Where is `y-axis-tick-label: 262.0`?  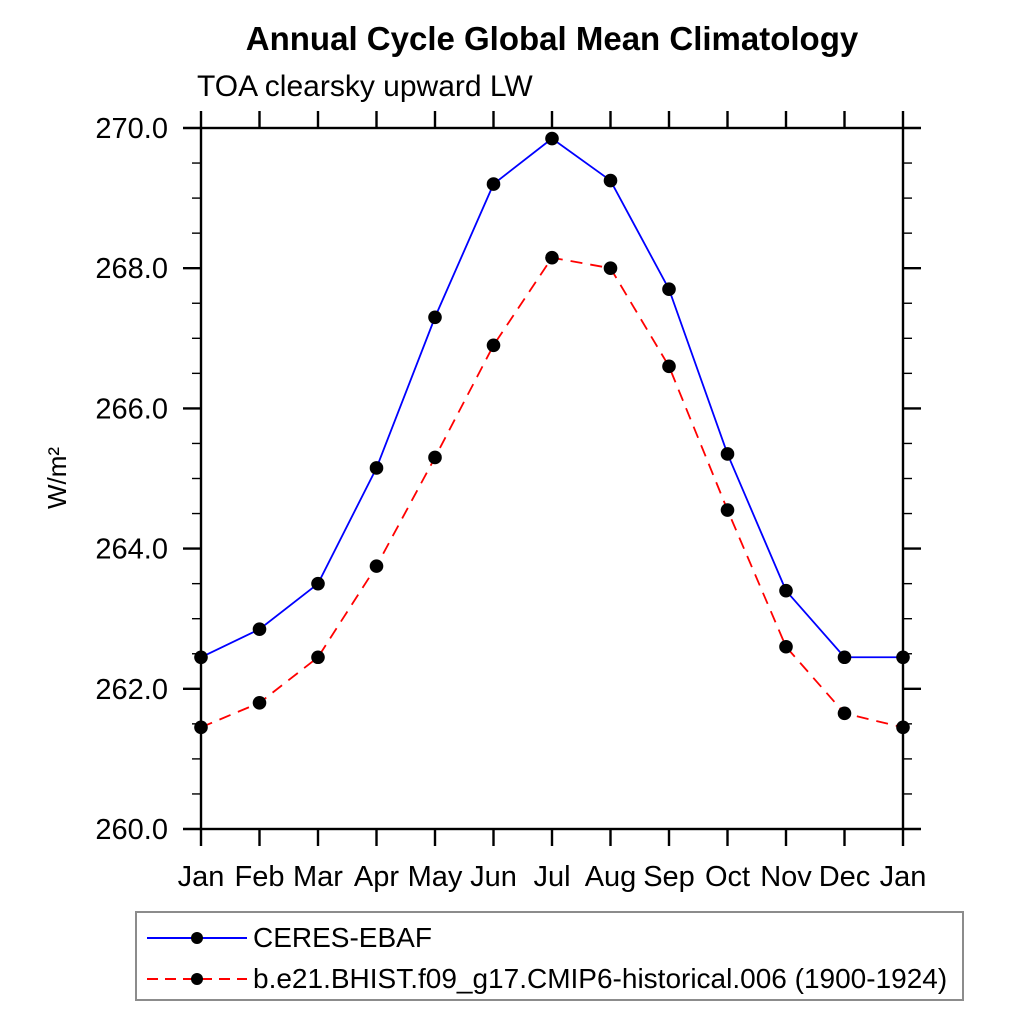 y-axis-tick-label: 262.0 is located at coordinates (131, 690).